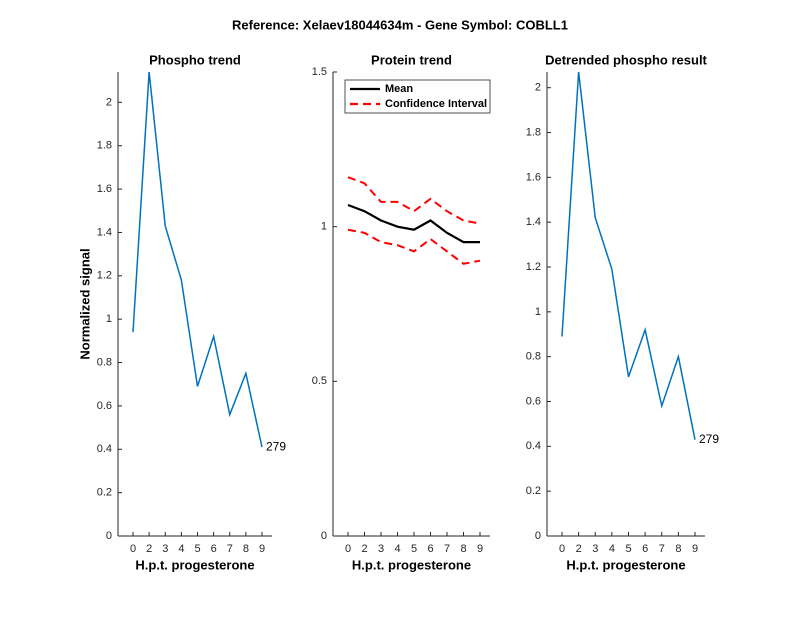 The image size is (800, 618). Describe the element at coordinates (411, 59) in the screenshot. I see `subplot-title: Protein trend` at that location.